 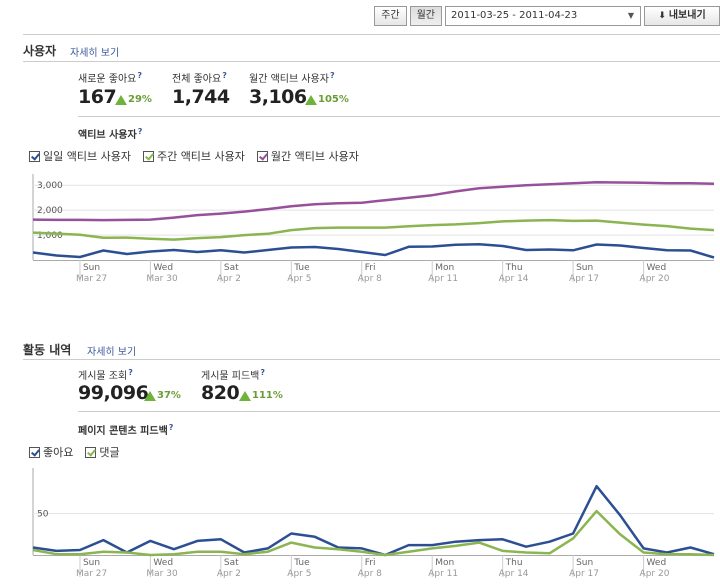 What do you see at coordinates (193, 156) in the screenshot?
I see `legend-item-weekly: 주간 액티브 사용자` at bounding box center [193, 156].